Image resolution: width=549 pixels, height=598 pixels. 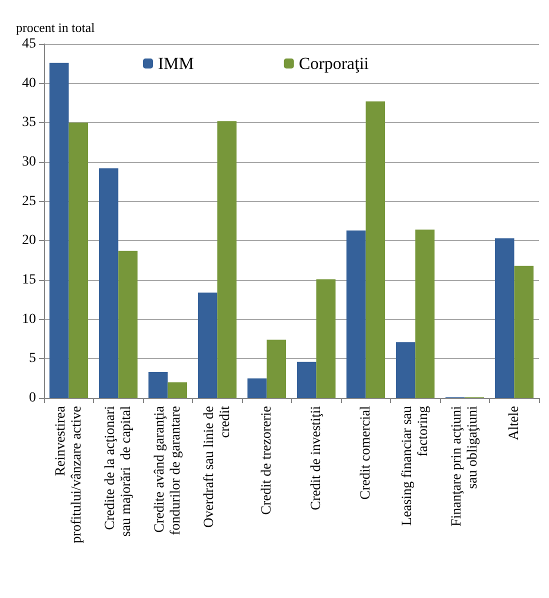 I want to click on y-tick-label: 40, so click(x=29, y=83).